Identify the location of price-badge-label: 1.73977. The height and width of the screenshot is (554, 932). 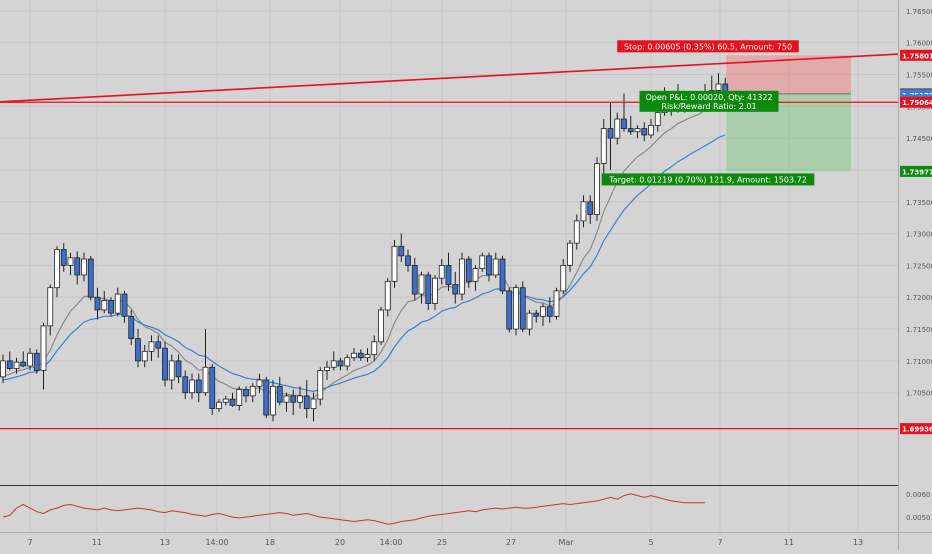
(917, 172).